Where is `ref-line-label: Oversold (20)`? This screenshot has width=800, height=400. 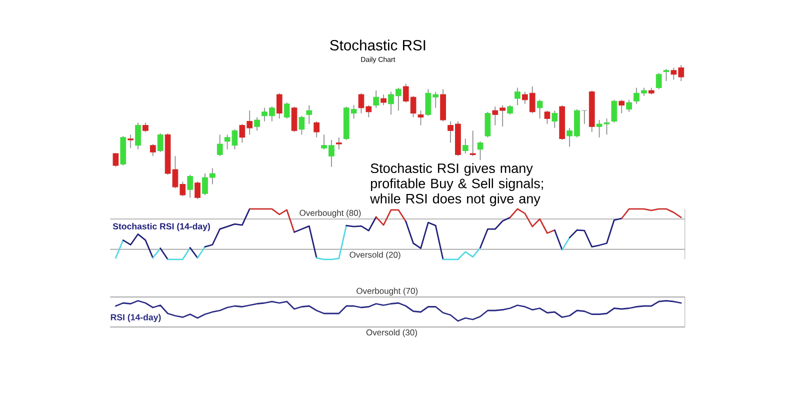
ref-line-label: Oversold (20) is located at coordinates (375, 255).